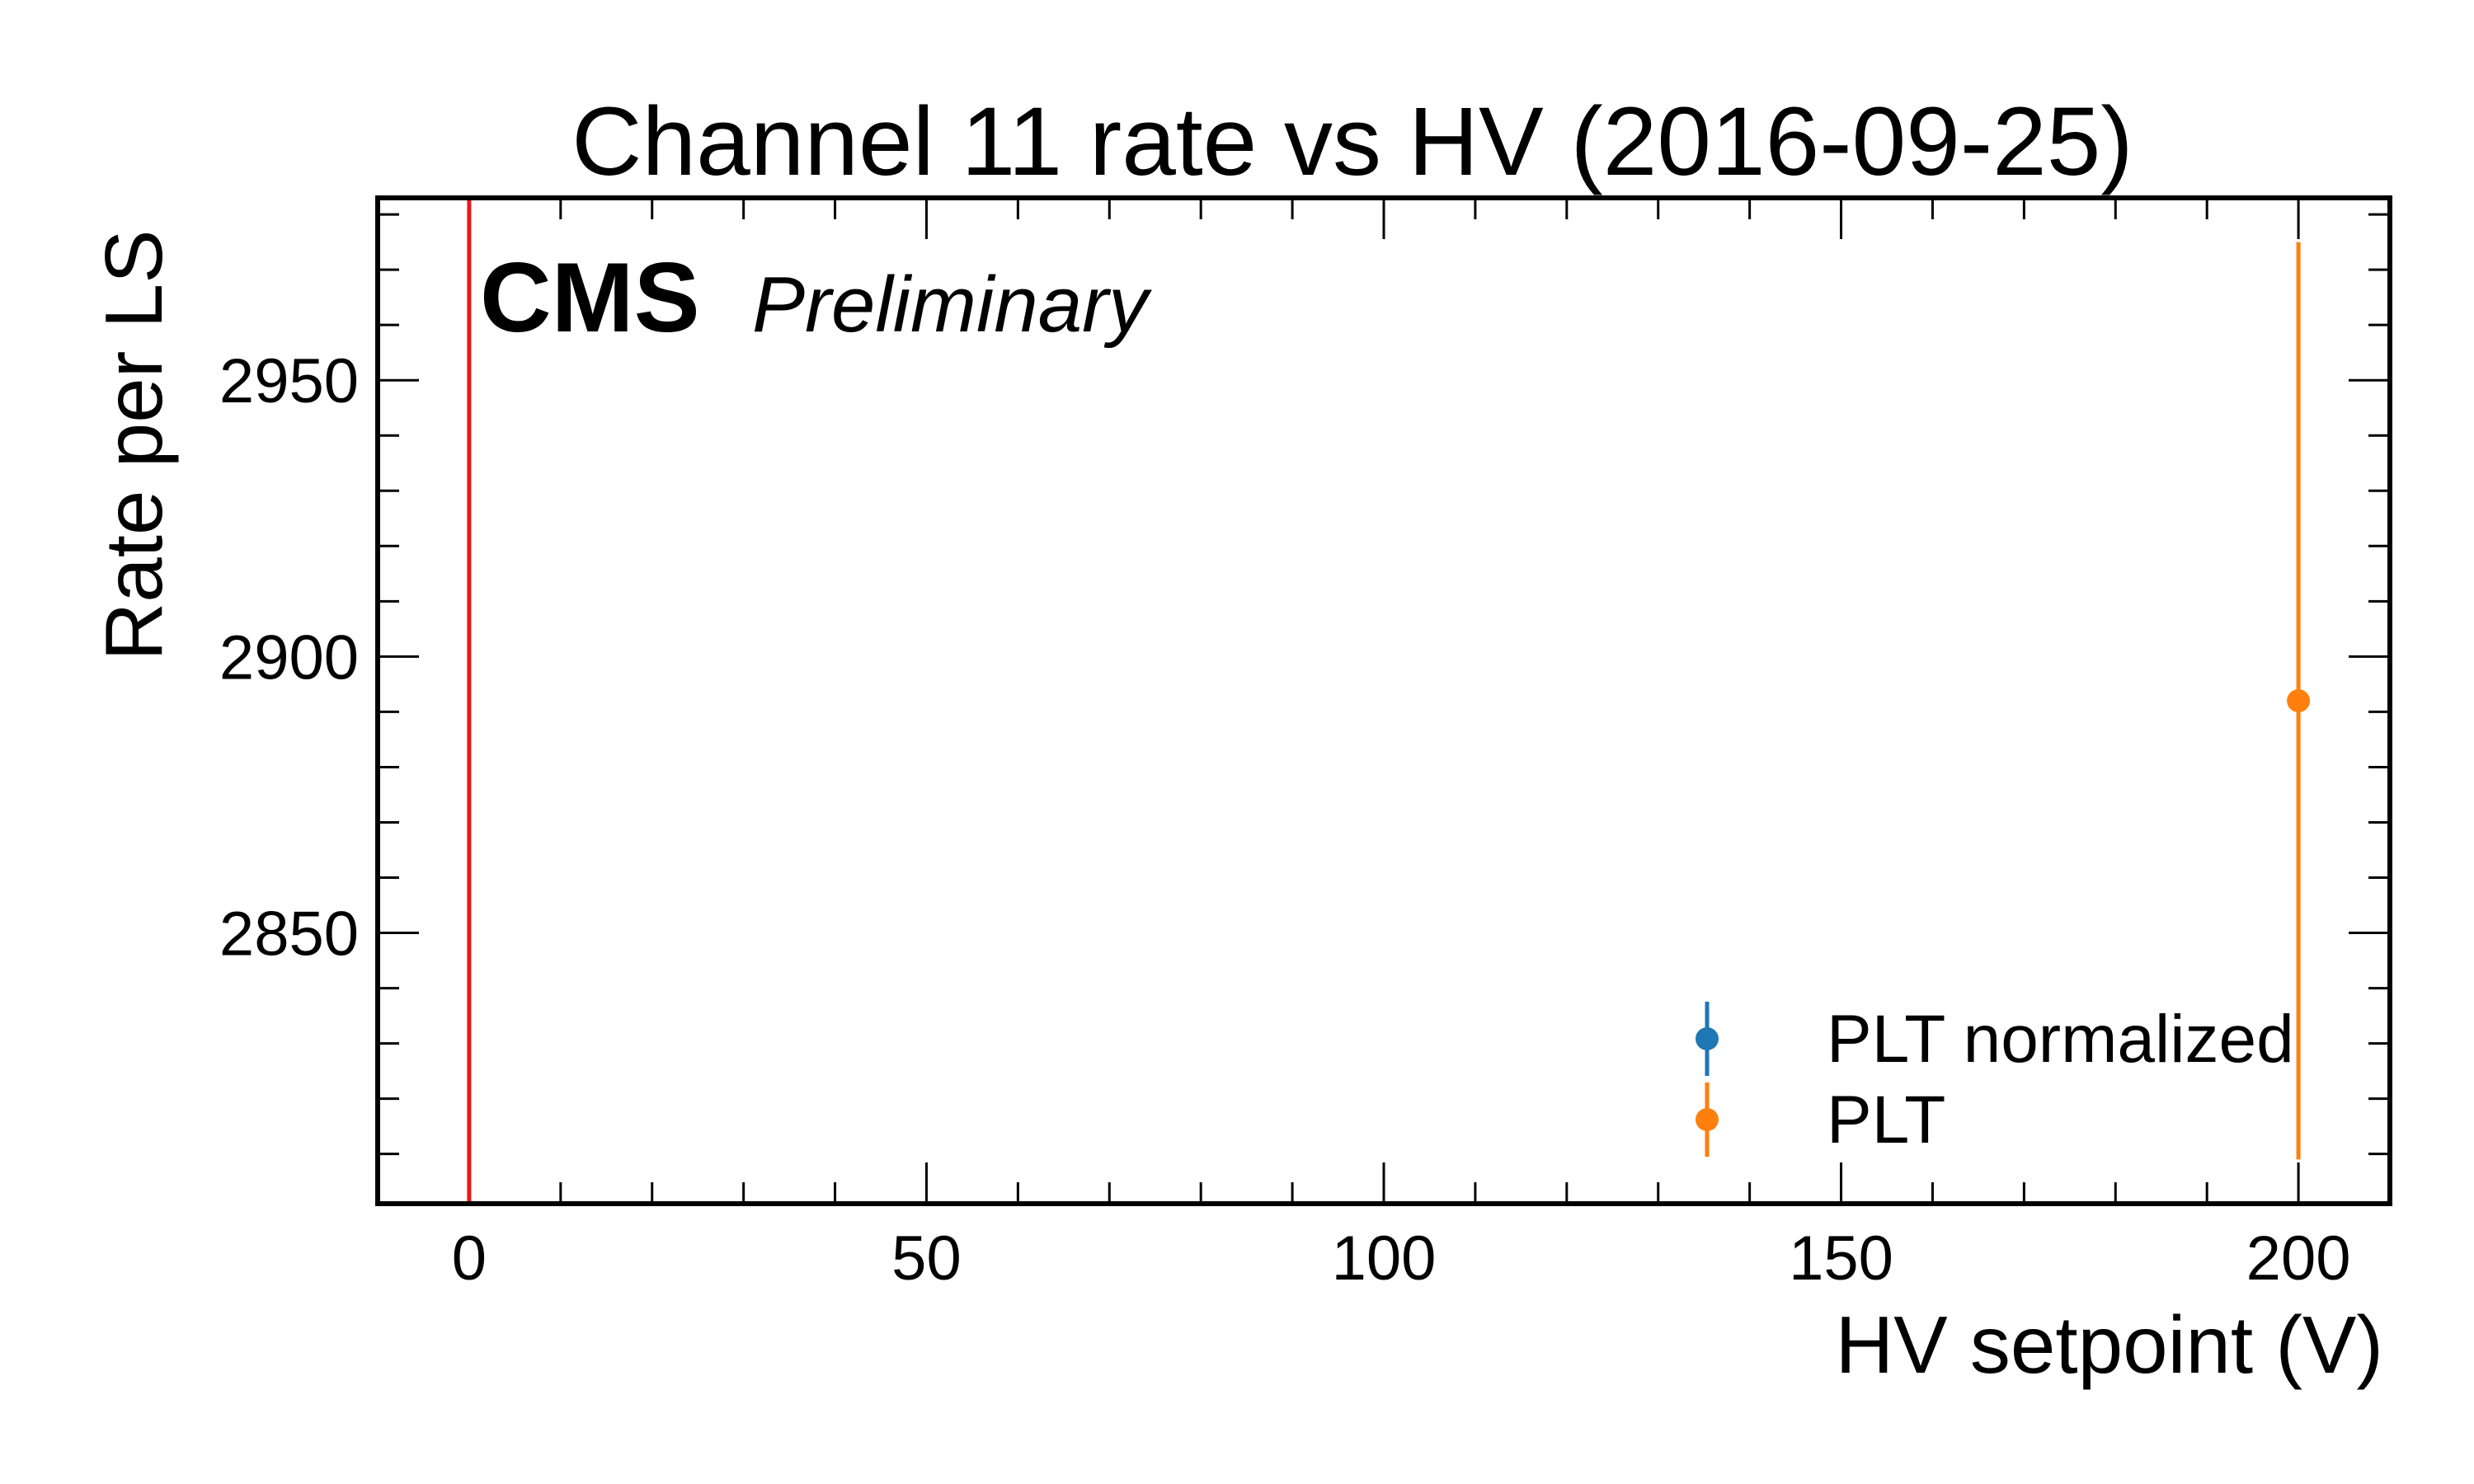  Describe the element at coordinates (2299, 700) in the screenshot. I see `data-point` at that location.